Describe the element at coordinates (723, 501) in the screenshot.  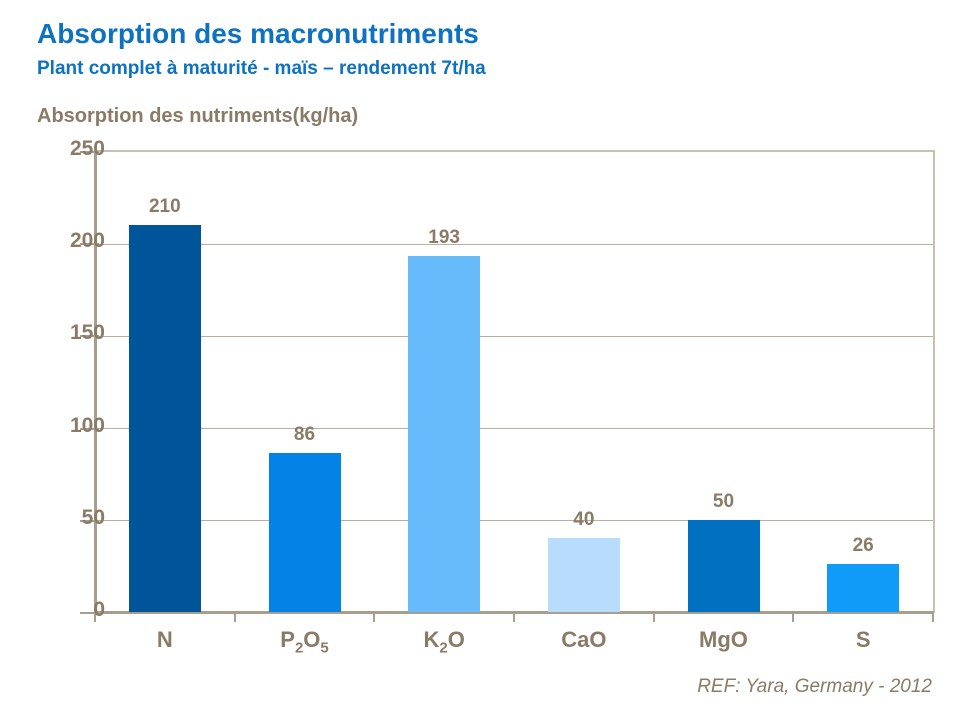
I see `bar-value-label-MgO: 50` at that location.